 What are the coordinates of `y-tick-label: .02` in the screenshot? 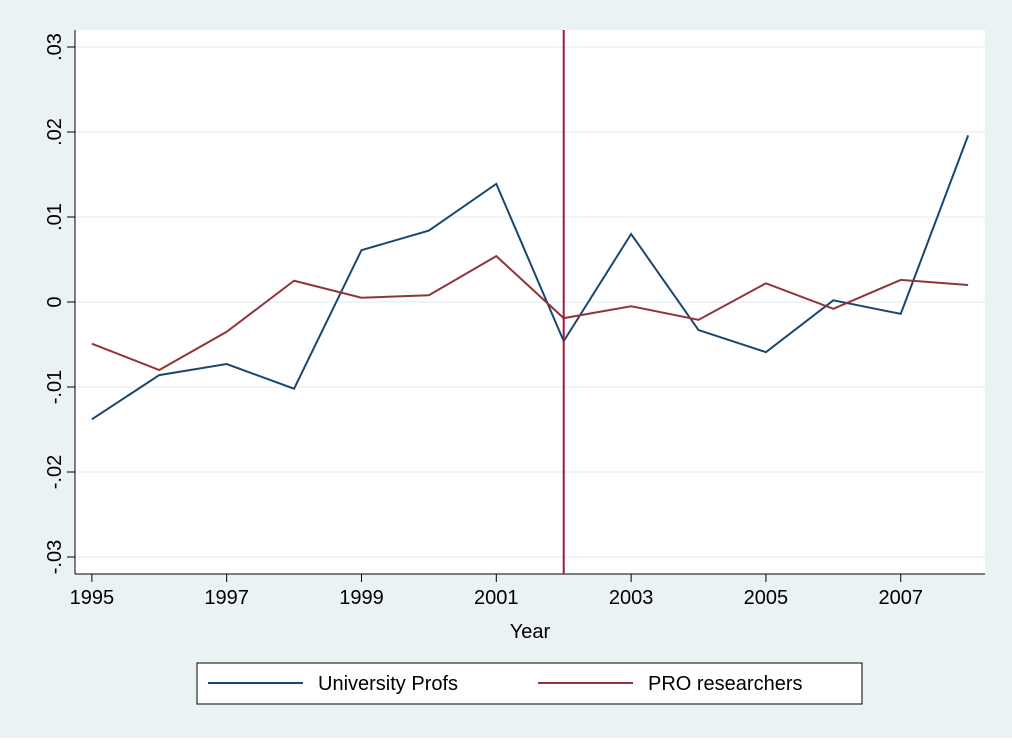 It's located at (55, 132).